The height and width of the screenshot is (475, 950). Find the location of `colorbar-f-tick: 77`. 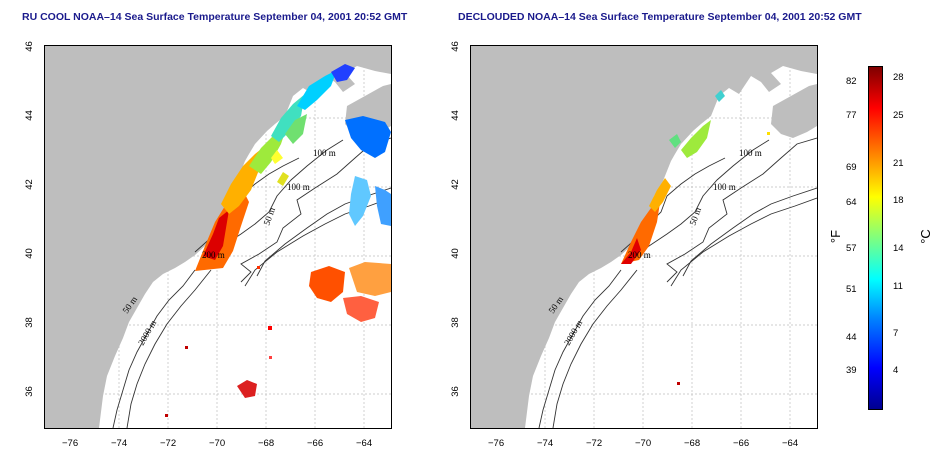

colorbar-f-tick: 77 is located at coordinates (851, 115).